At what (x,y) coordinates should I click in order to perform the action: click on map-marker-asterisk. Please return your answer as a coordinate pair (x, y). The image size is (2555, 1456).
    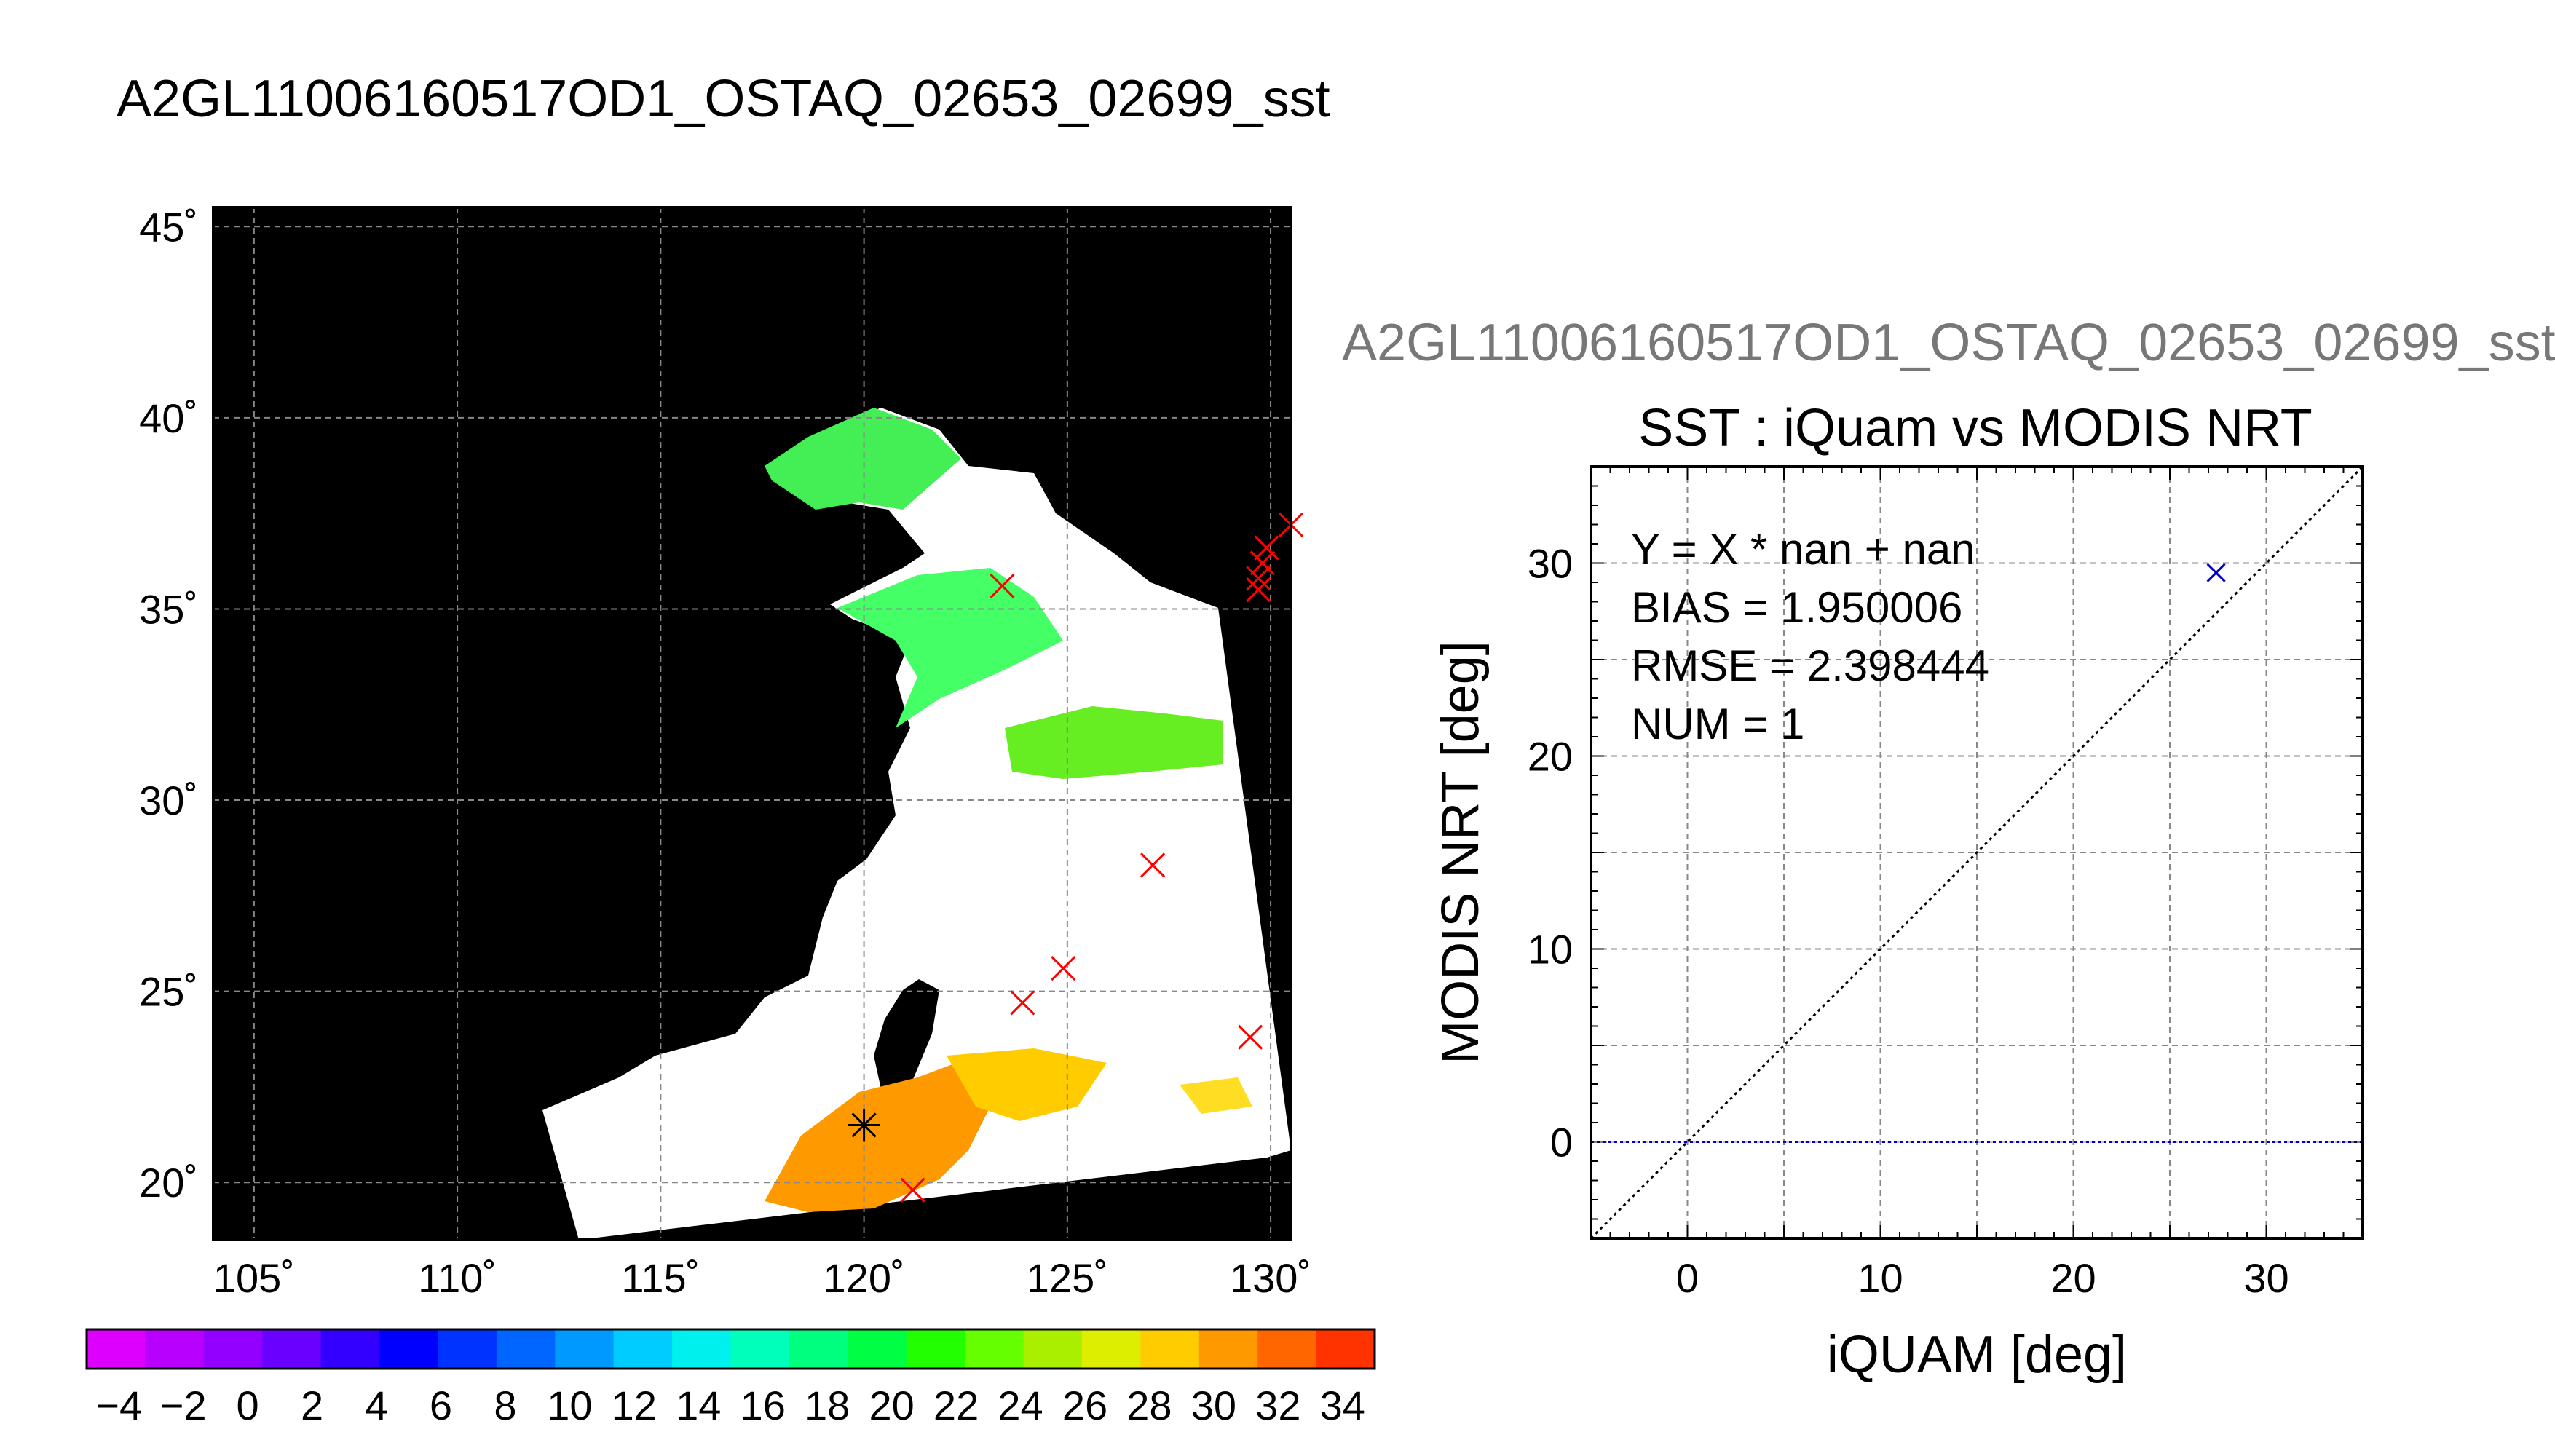
    Looking at the image, I should click on (864, 1125).